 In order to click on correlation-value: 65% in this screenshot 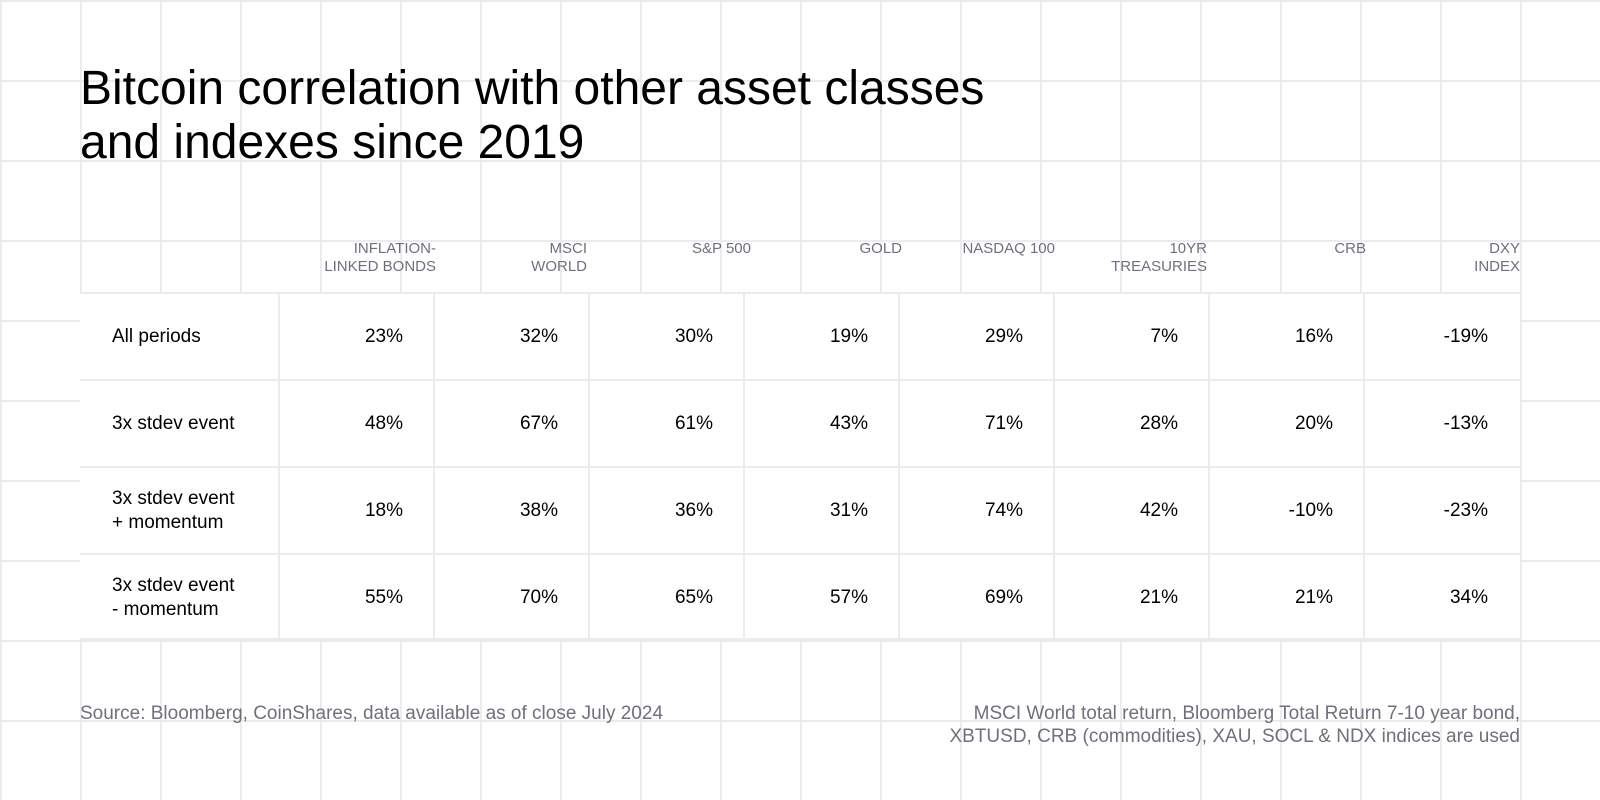, I will do `click(693, 597)`.